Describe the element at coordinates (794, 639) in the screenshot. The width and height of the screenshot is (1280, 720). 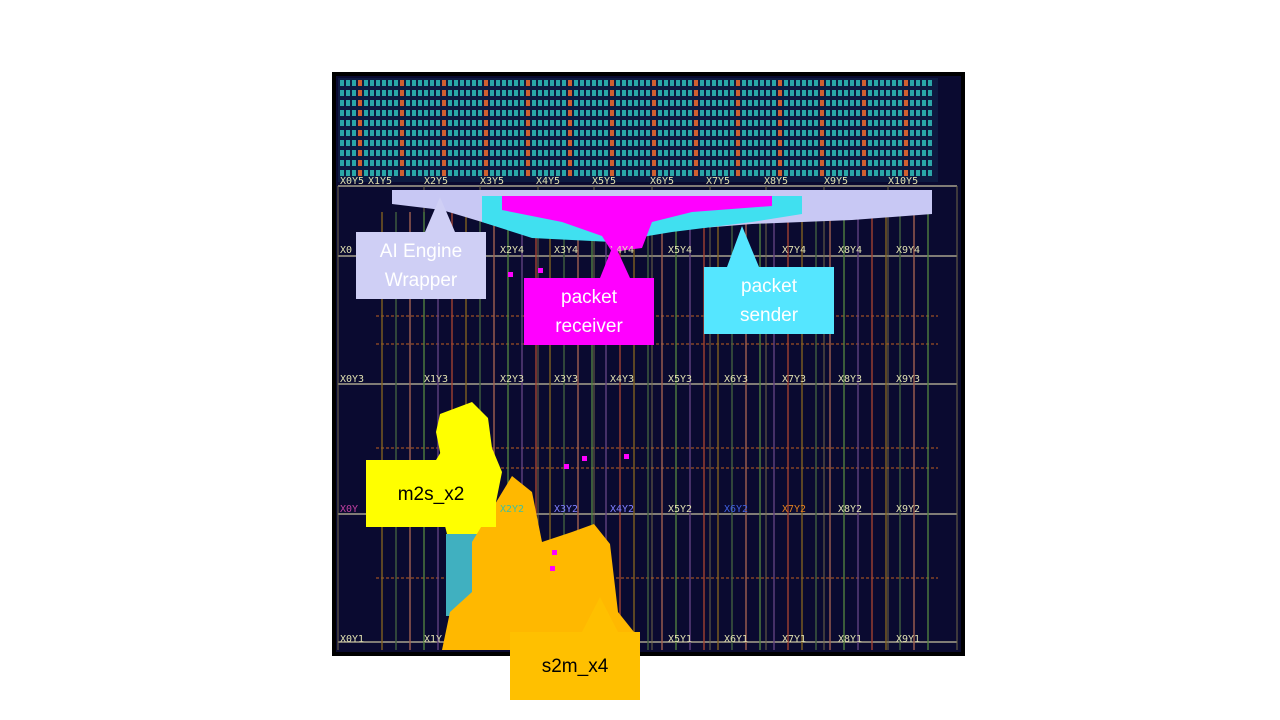
I see `coord-label-x7y1: X7Y1` at that location.